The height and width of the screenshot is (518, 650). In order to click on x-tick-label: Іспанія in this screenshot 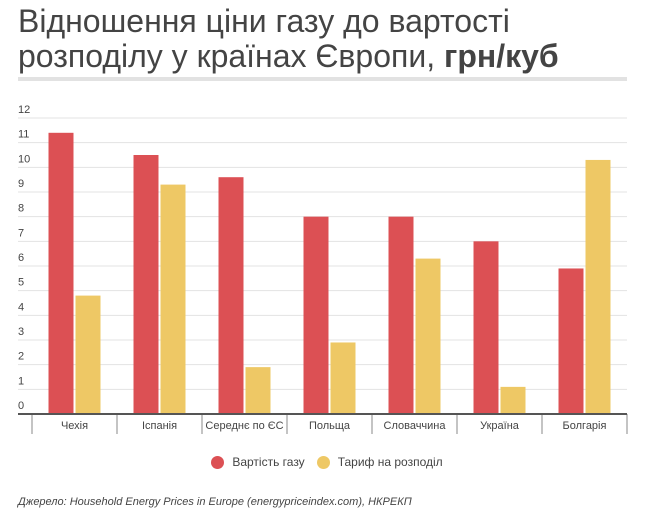, I will do `click(159, 426)`.